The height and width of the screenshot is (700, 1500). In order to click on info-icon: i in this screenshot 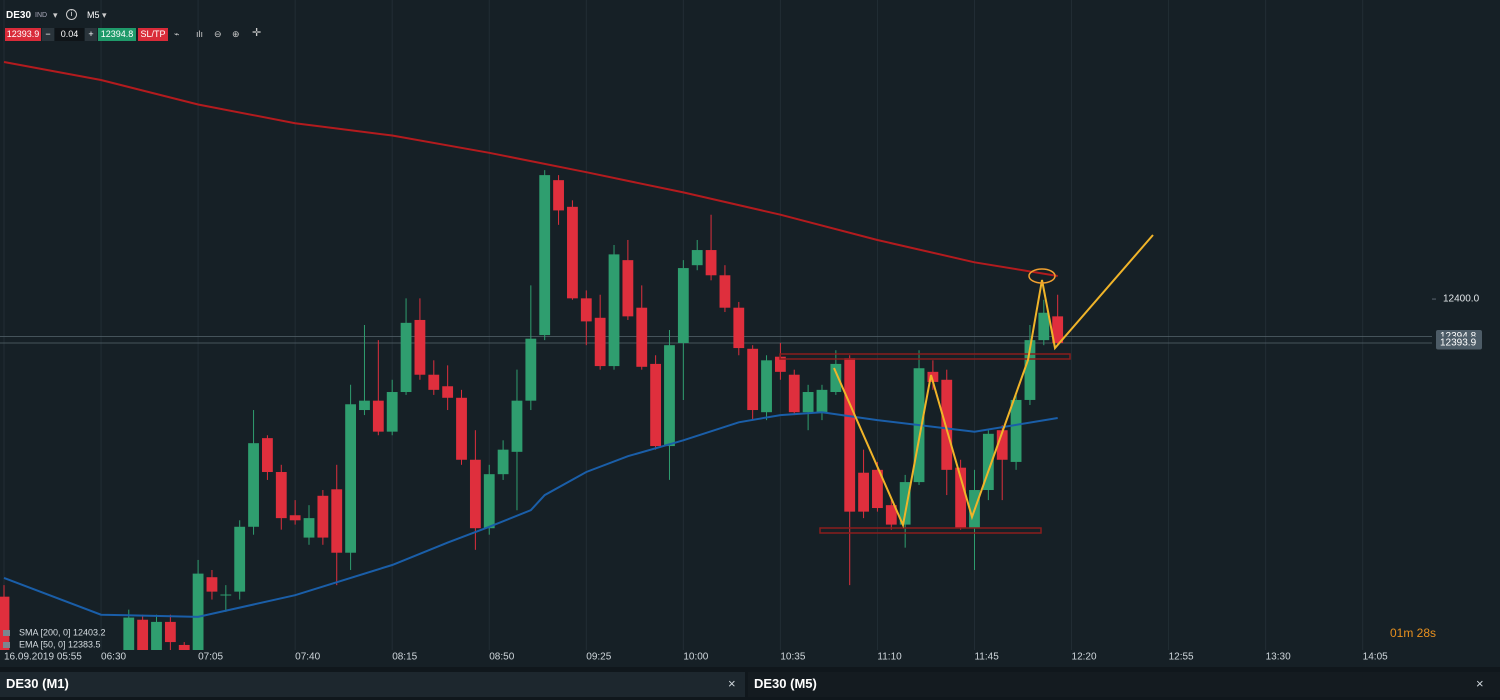, I will do `click(71, 14)`.